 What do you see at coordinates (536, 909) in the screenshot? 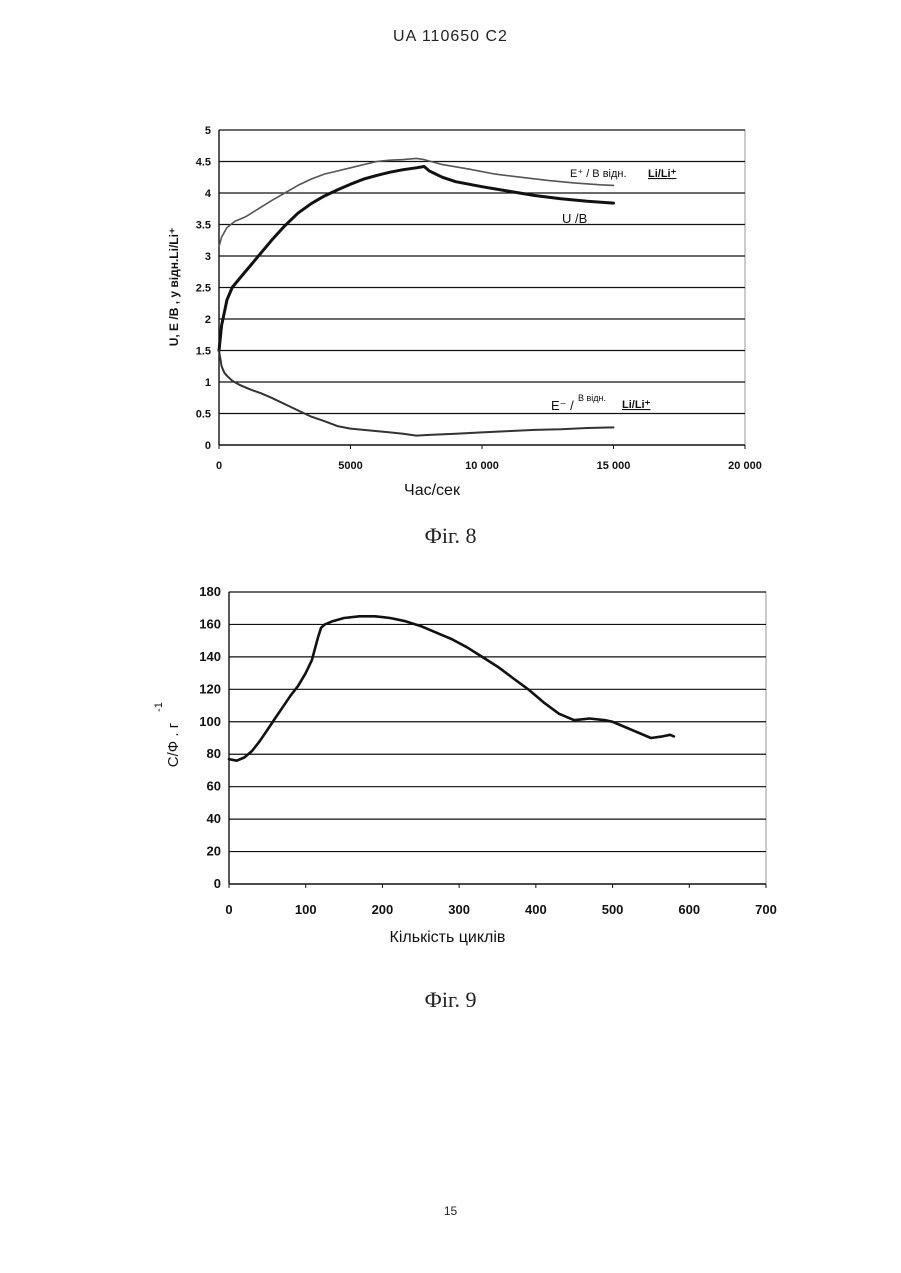
I see `x-tick-label: 400` at bounding box center [536, 909].